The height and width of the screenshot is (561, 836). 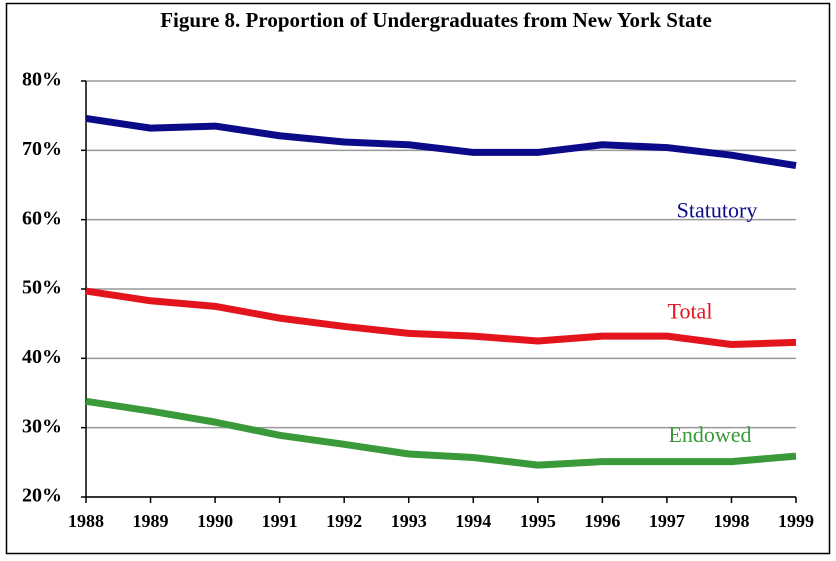 I want to click on y-tick-label: 20%, so click(x=42, y=496).